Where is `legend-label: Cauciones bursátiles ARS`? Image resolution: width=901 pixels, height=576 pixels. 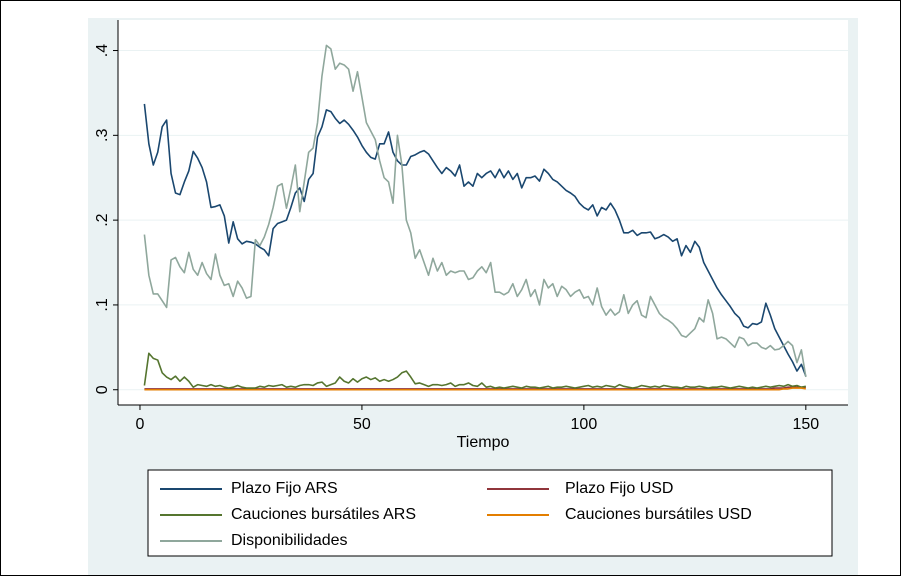
legend-label: Cauciones bursátiles ARS is located at coordinates (323, 514).